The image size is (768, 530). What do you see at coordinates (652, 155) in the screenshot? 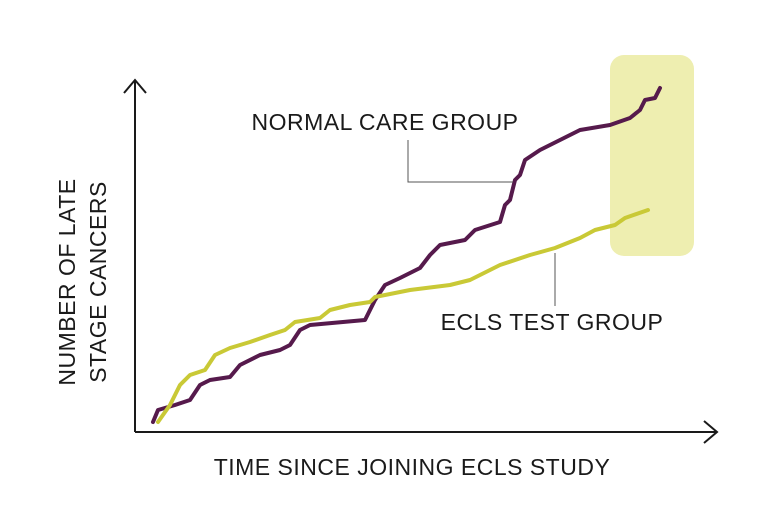
I see `highlight-box` at bounding box center [652, 155].